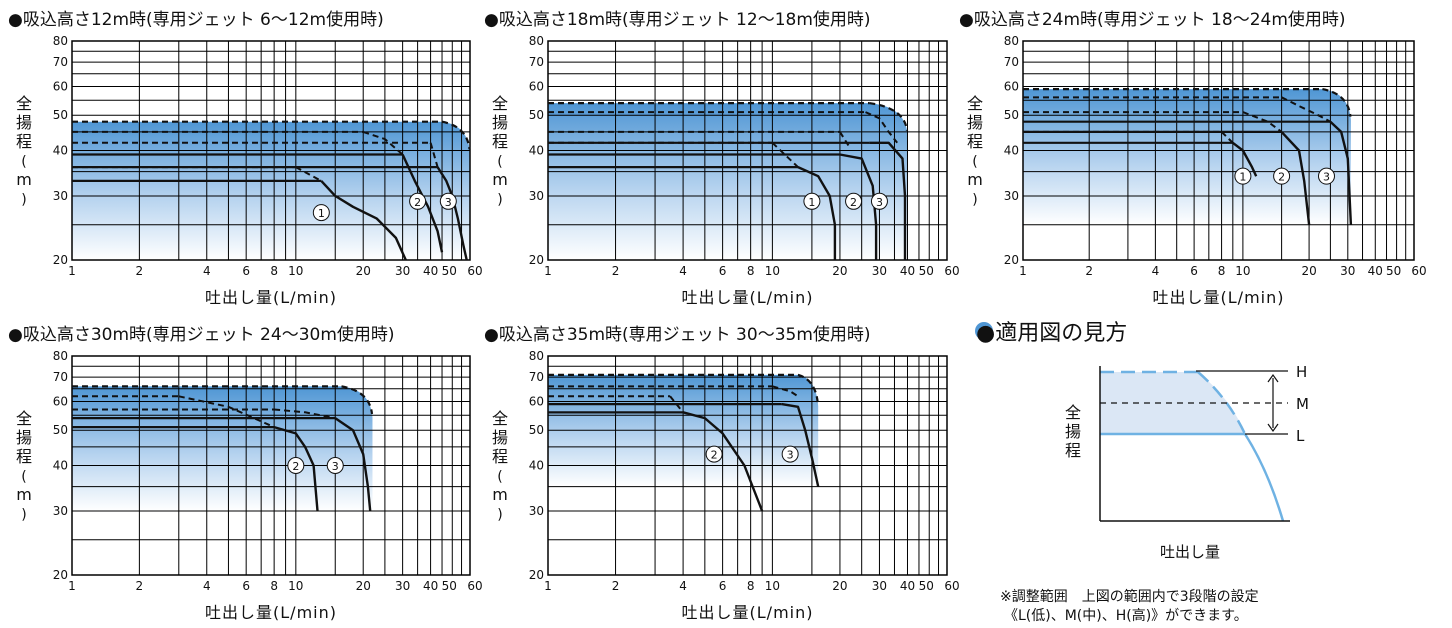 This screenshot has width=1452, height=628. Describe the element at coordinates (677, 19) in the screenshot. I see `chart-title: ●吸込高さ18m時(専用ジェット 12〜18m使用時)` at that location.